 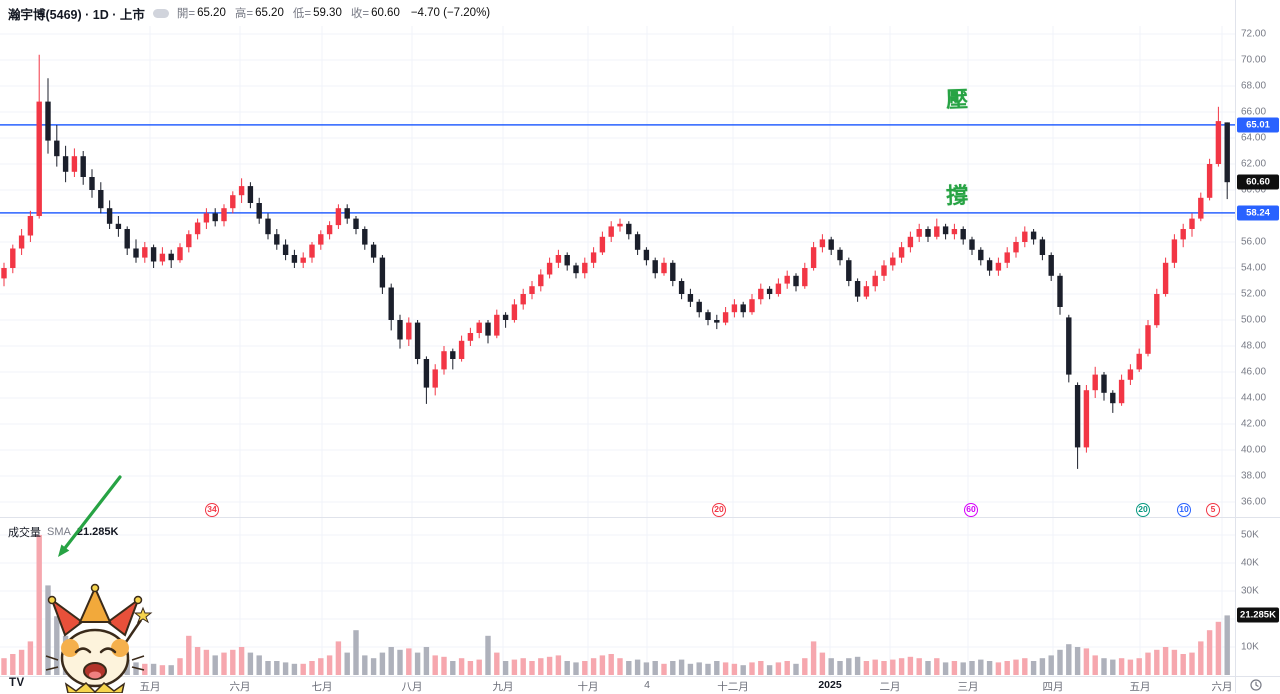 What do you see at coordinates (1253, 372) in the screenshot?
I see `price-tick-label: 46.00` at bounding box center [1253, 372].